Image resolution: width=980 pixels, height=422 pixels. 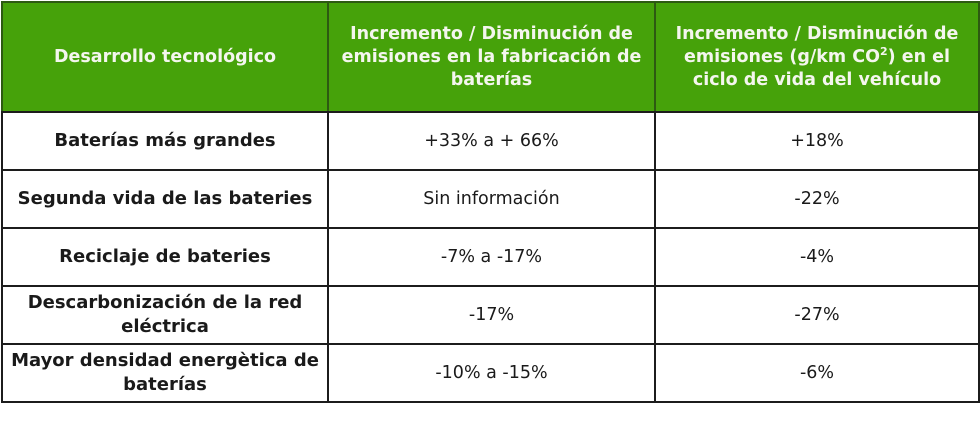 I want to click on header-lifecycle-text-post: ) en el ciclo de vida del vehículo, so click(x=821, y=68).